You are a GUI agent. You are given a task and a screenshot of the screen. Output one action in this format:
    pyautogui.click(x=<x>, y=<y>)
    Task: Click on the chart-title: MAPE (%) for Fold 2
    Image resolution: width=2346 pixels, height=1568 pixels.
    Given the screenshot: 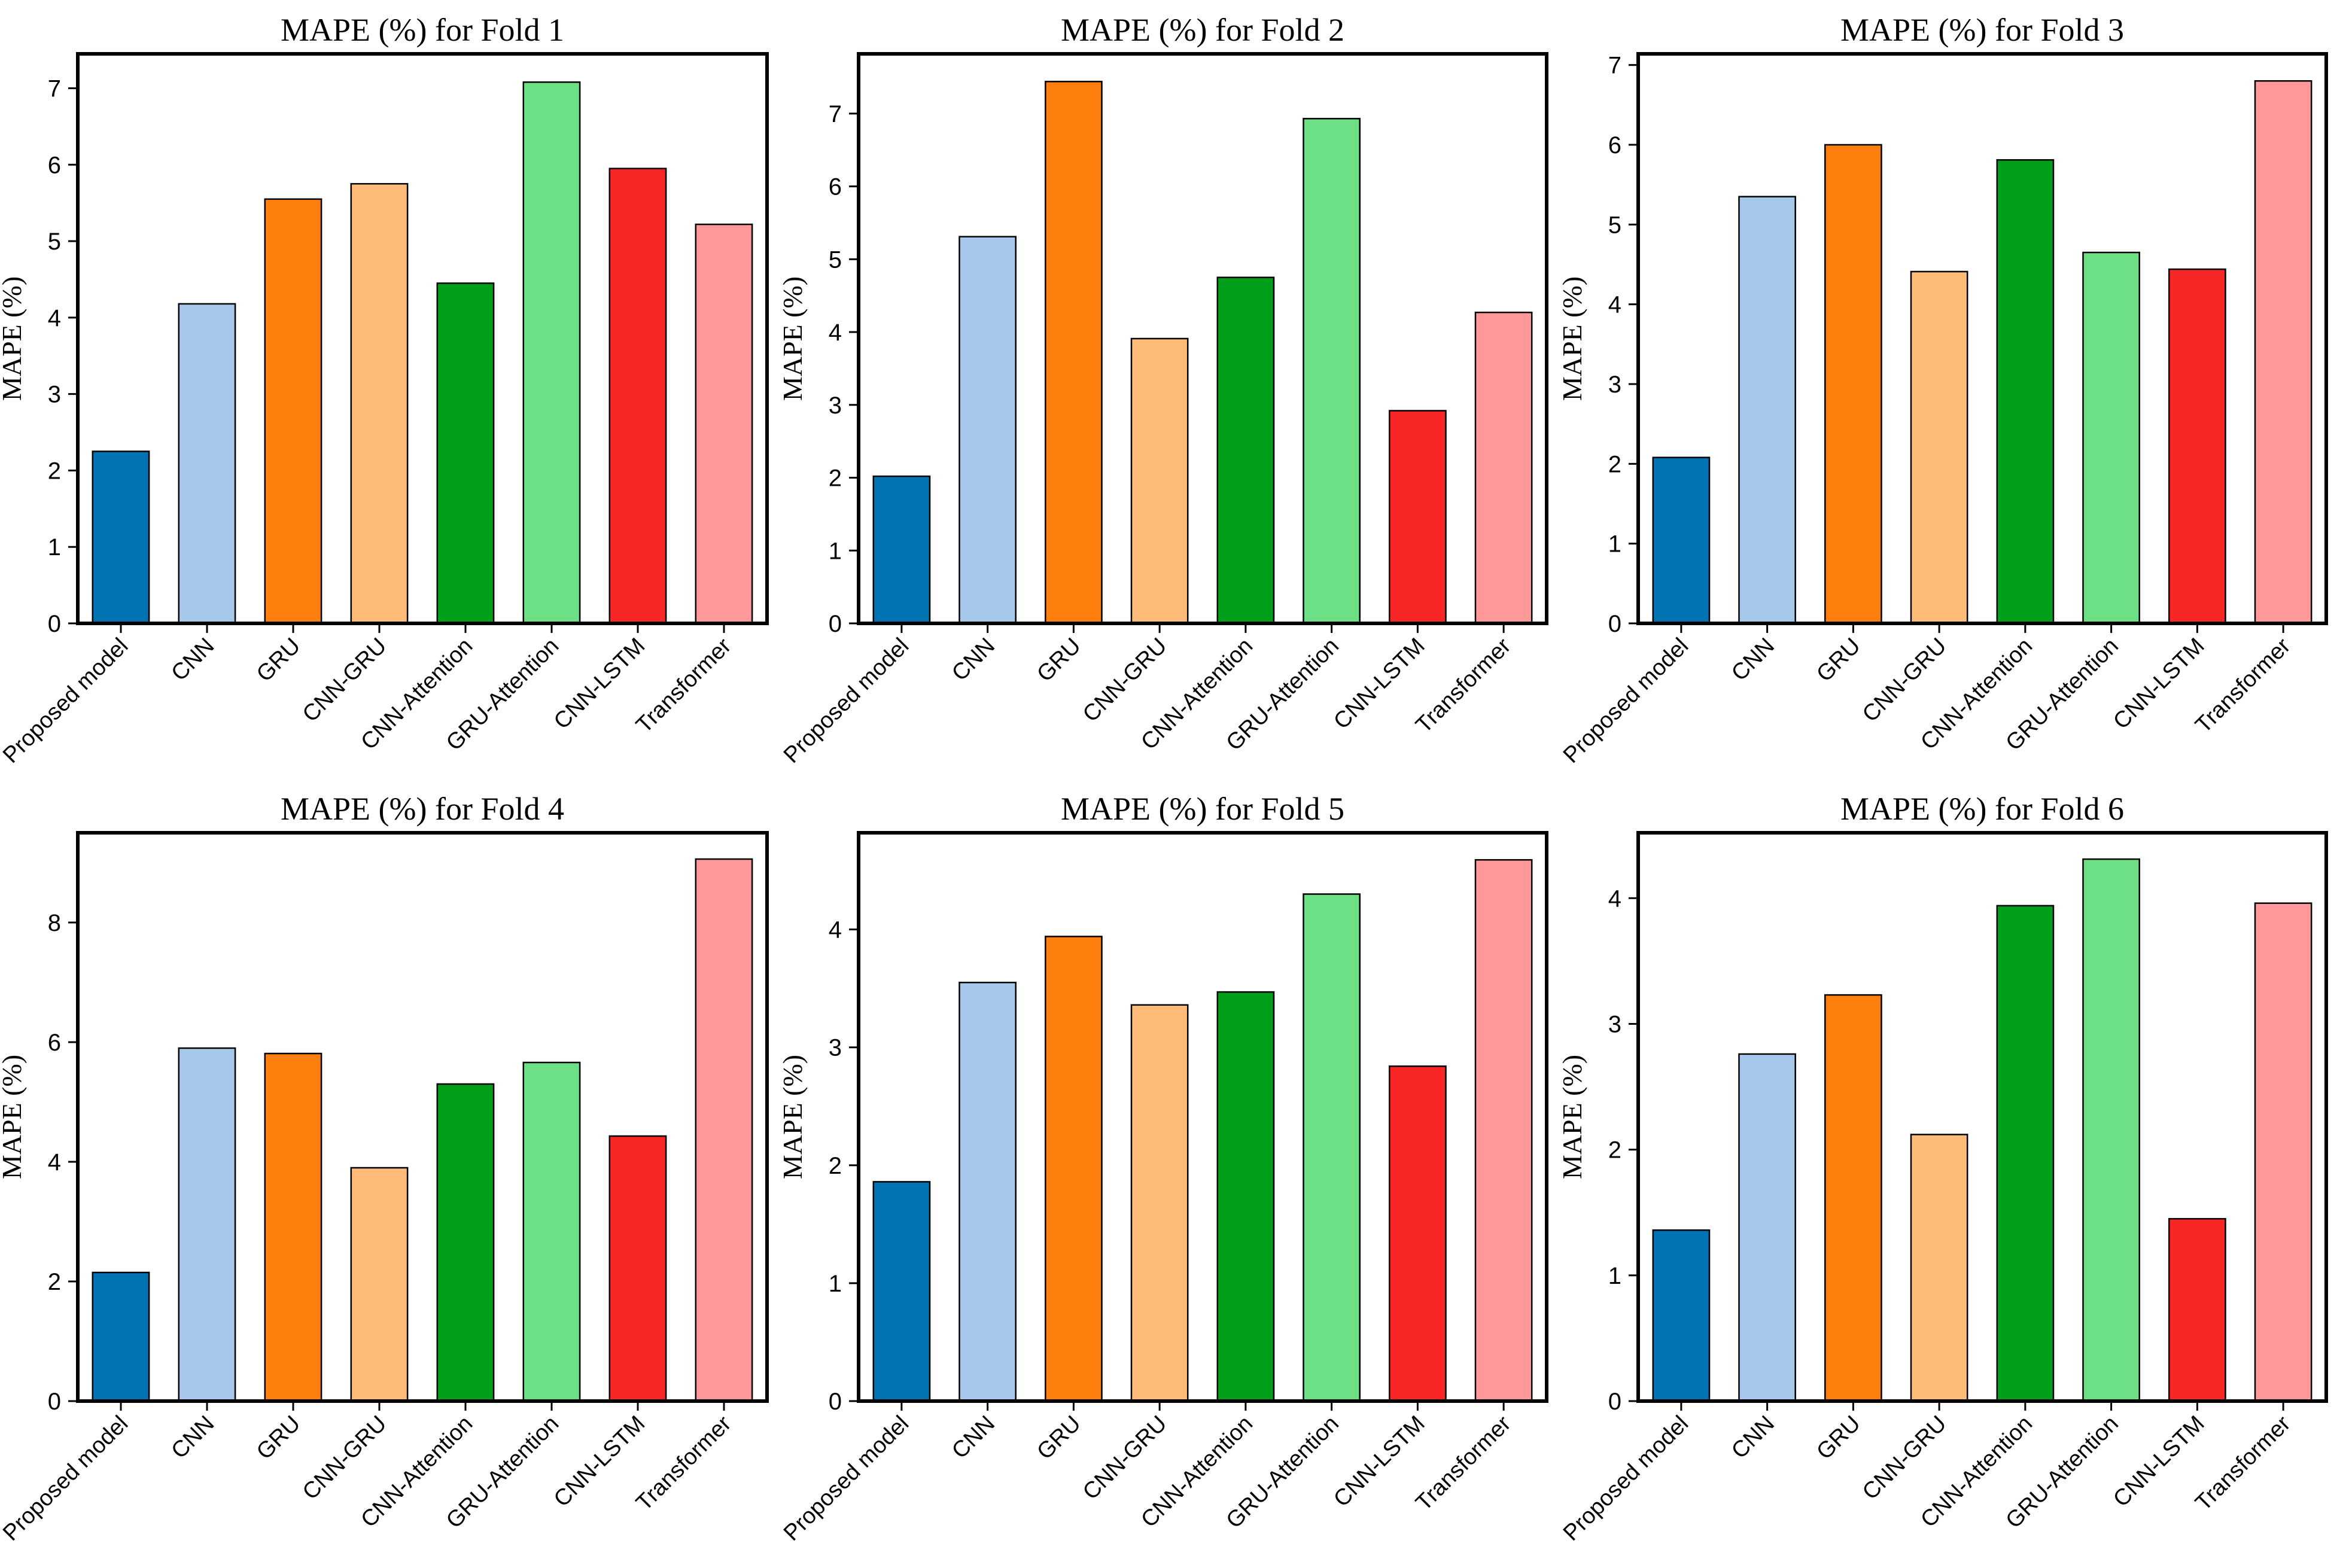 What is the action you would take?
    pyautogui.click(x=1202, y=30)
    